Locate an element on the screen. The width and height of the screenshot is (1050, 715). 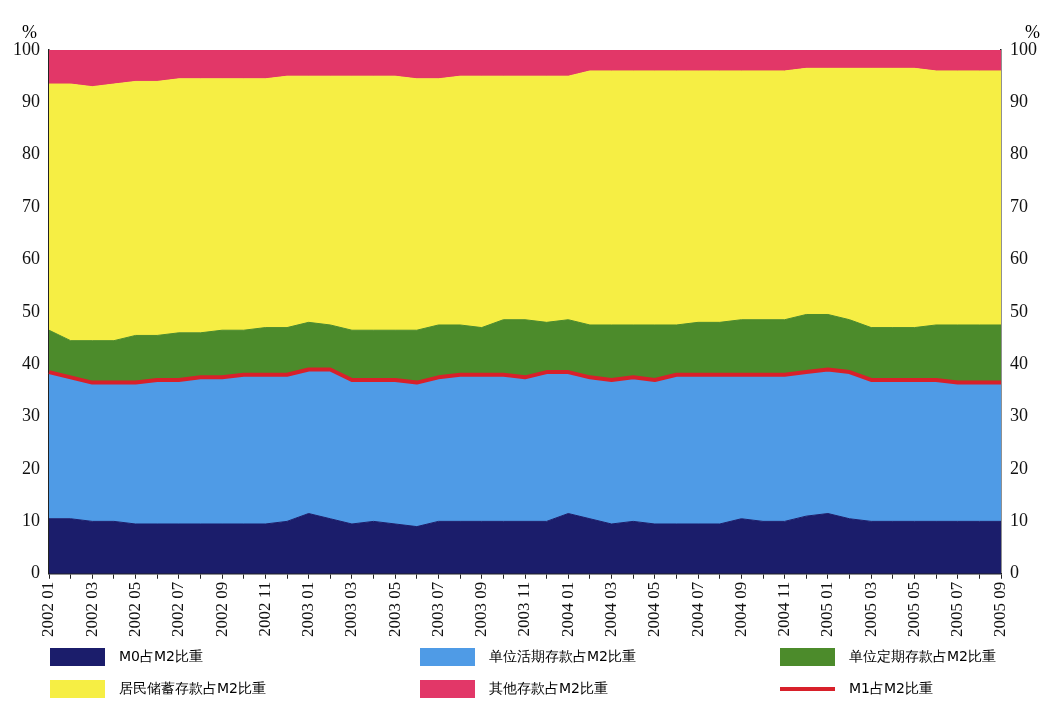
x-tick-label: 2003 11 is located at coordinates (524, 609).